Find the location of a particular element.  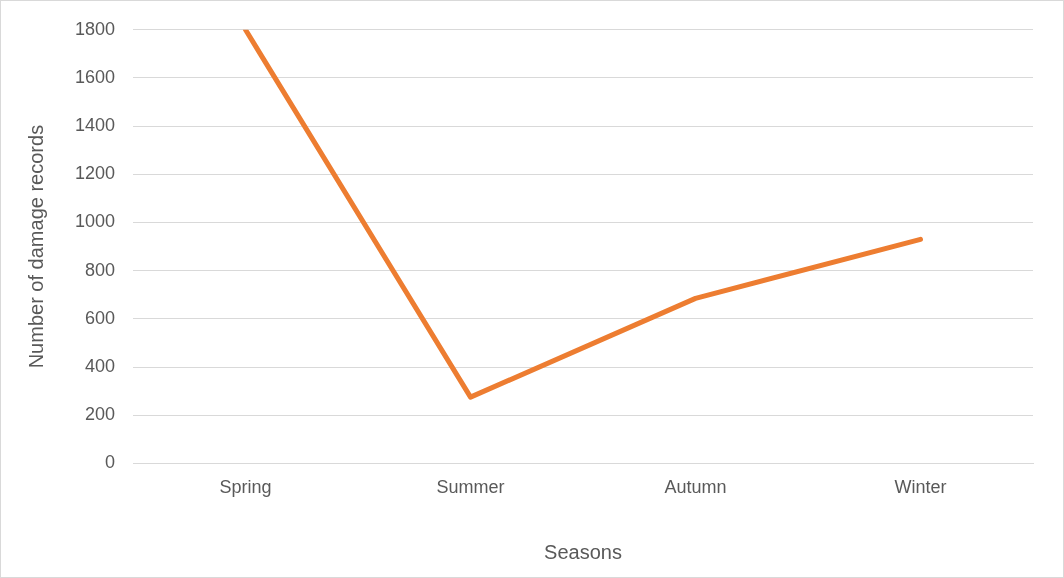

y-tick-label: 1200 is located at coordinates (95, 173).